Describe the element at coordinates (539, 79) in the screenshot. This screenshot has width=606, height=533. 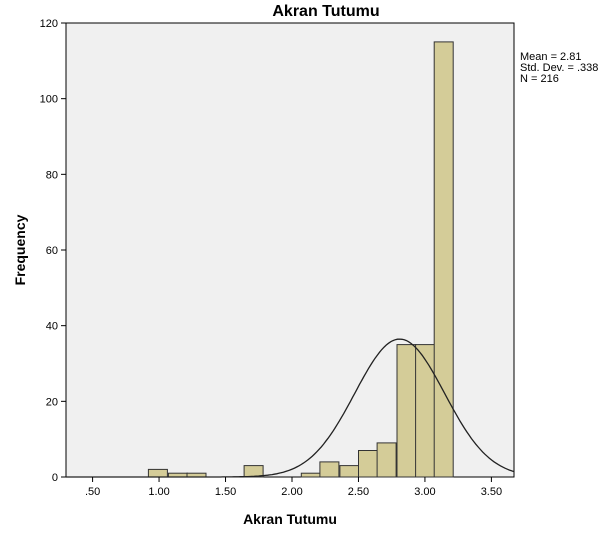
I see `stats-n: N = 216` at that location.